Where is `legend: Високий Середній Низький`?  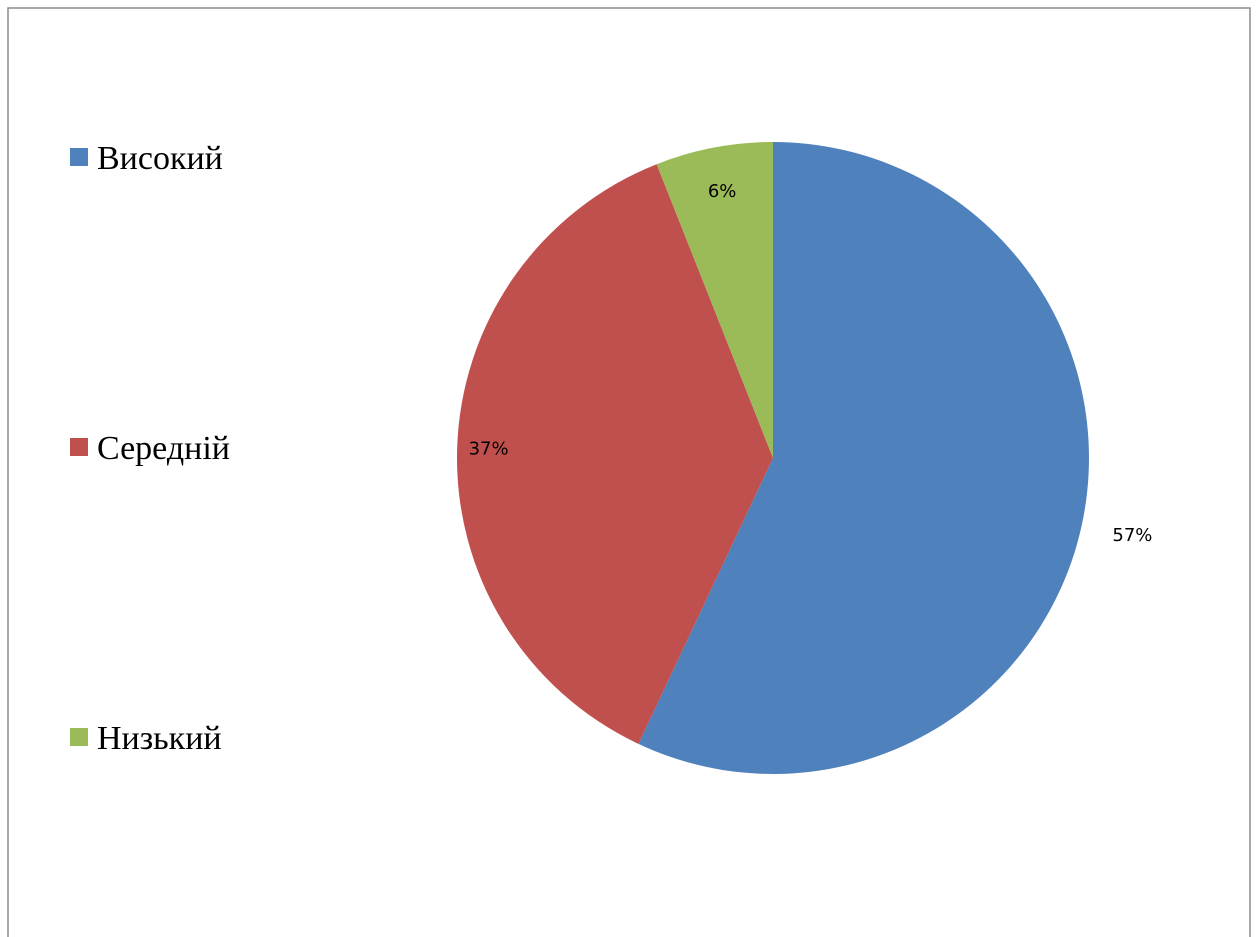 legend: Високий Середній Низький is located at coordinates (150, 448).